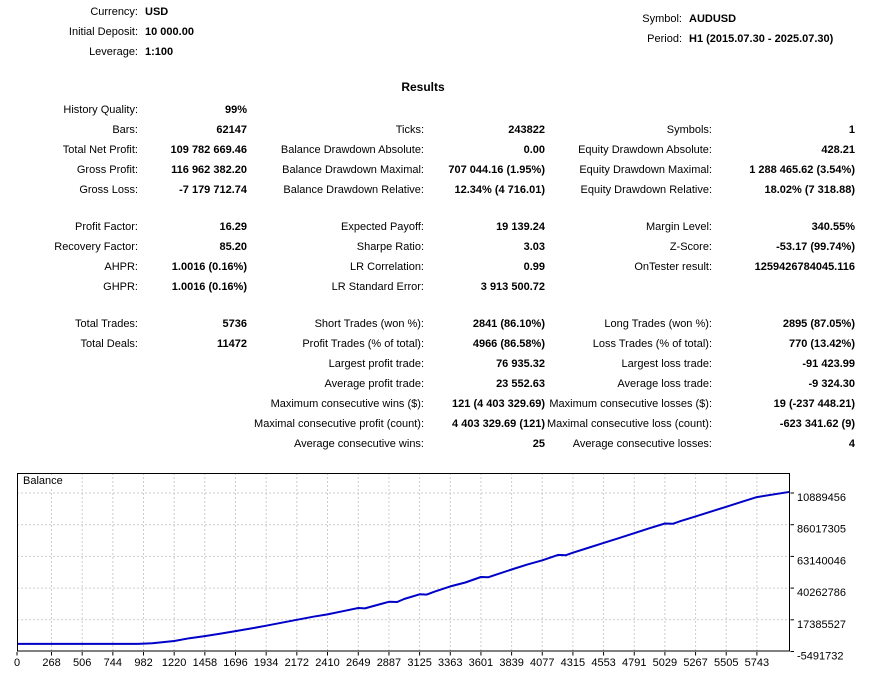  I want to click on stat-label: Average consecutive wins:, so click(358, 444).